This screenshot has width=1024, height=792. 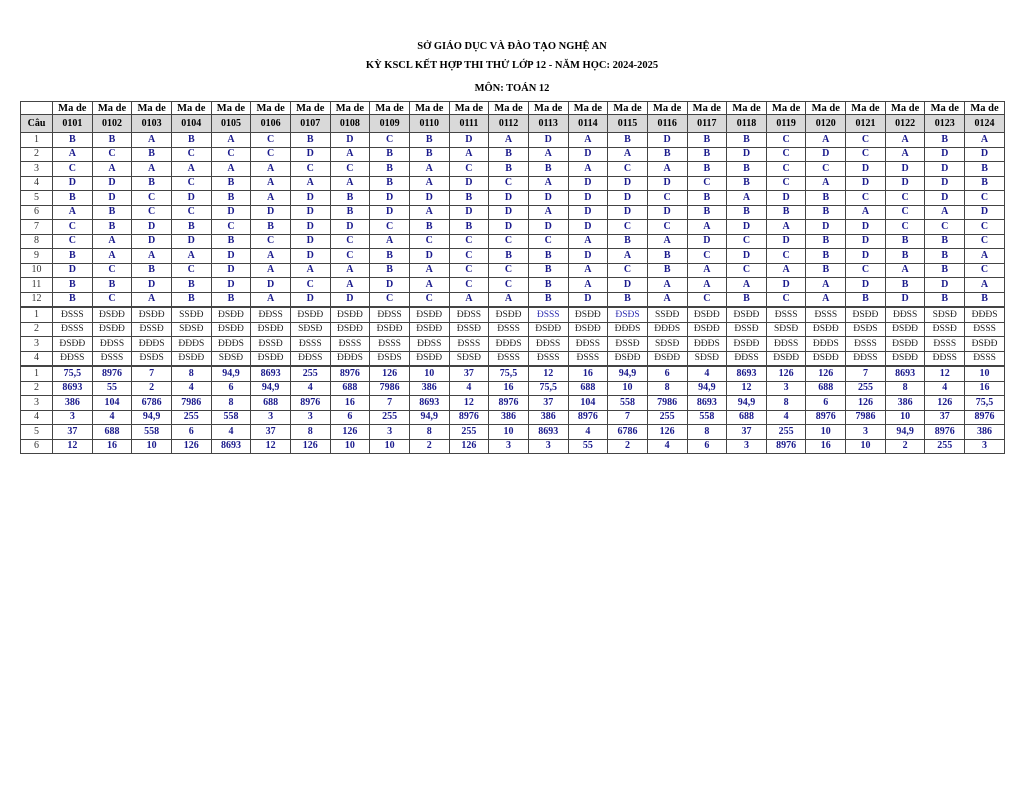 I want to click on num-answer-cell: 126, so click(x=350, y=432).